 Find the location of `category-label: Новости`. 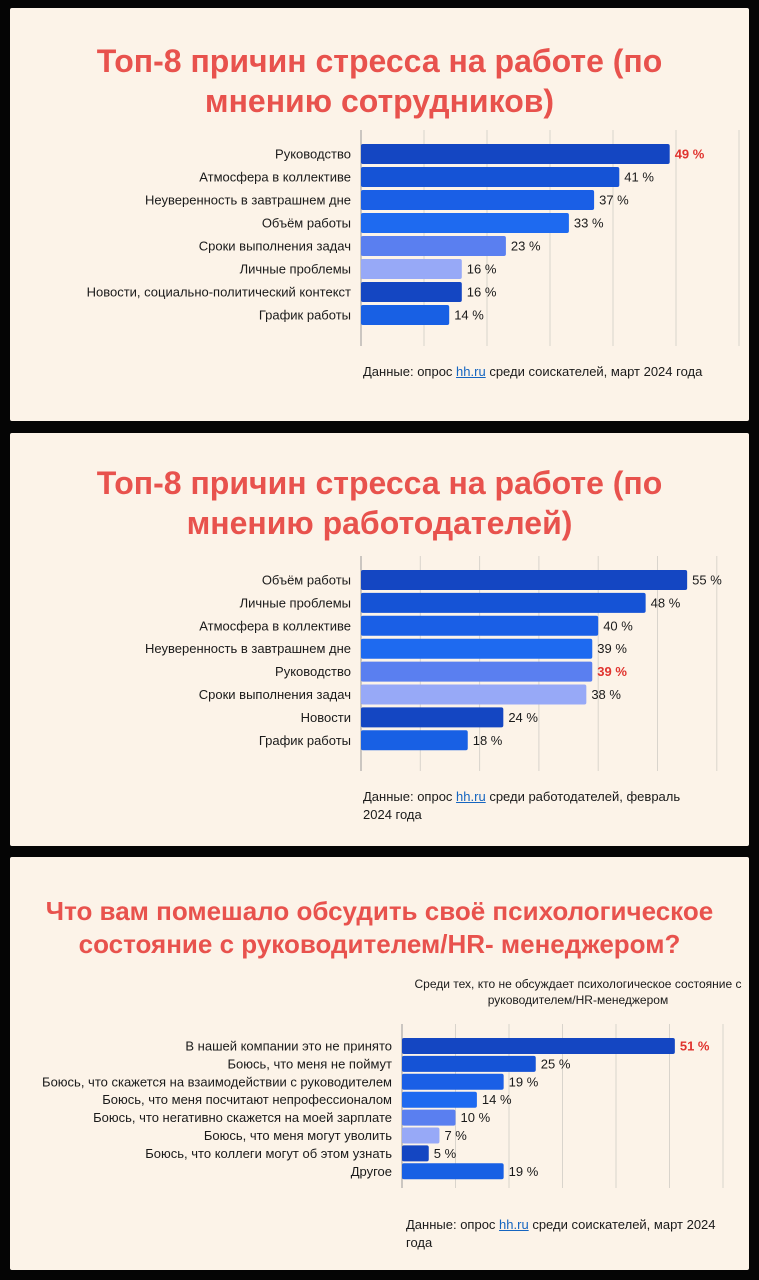

category-label: Новости is located at coordinates (326, 717).